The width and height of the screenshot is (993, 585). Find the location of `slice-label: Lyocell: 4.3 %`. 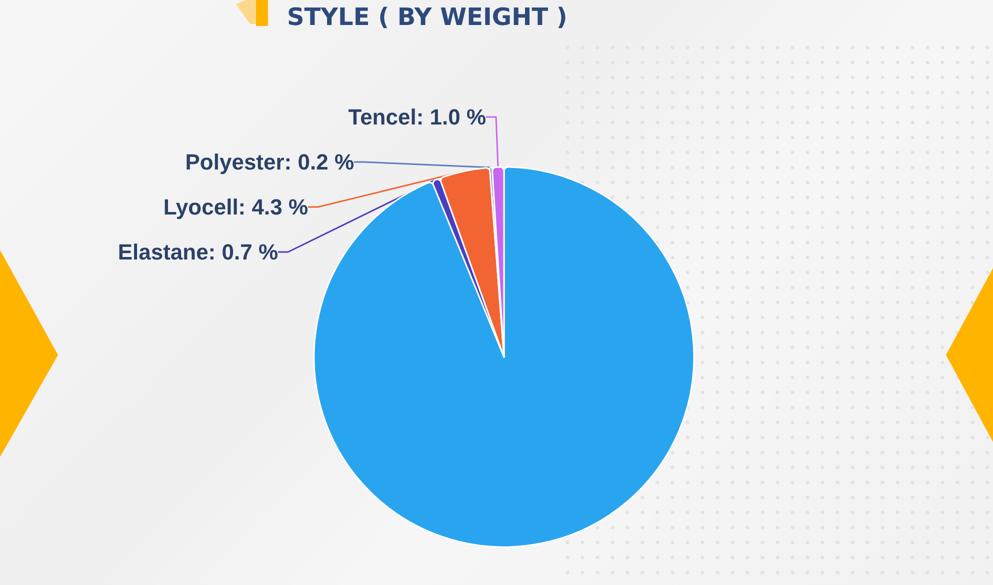

slice-label: Lyocell: 4.3 % is located at coordinates (235, 207).